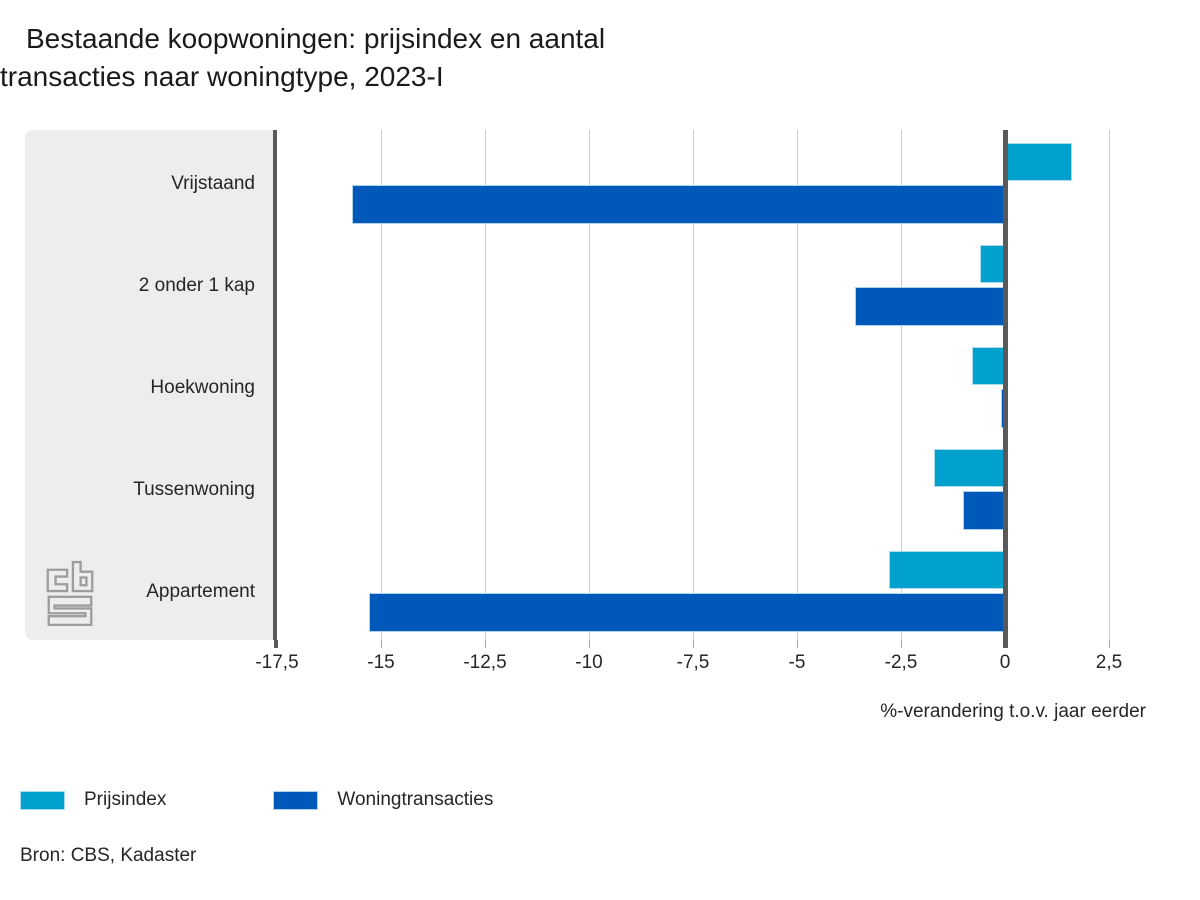 This screenshot has width=1200, height=900. I want to click on cbs-logo-icon, so click(70, 593).